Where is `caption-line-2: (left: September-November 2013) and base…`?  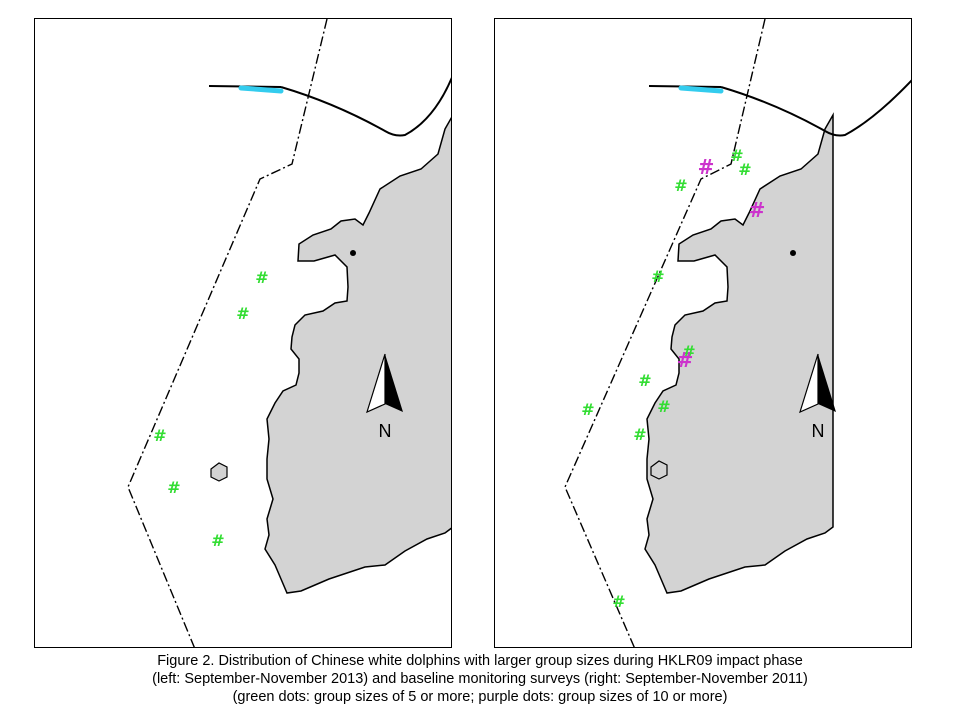
caption-line-2: (left: September-November 2013) and base… is located at coordinates (480, 679).